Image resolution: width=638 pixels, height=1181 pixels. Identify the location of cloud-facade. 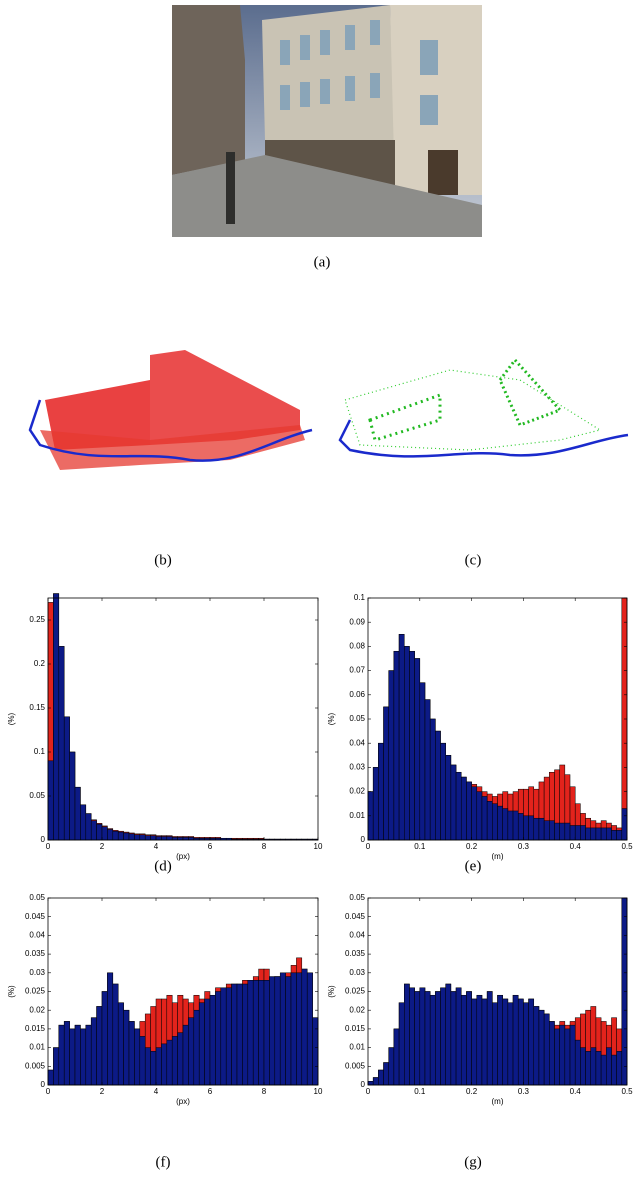
(405, 417).